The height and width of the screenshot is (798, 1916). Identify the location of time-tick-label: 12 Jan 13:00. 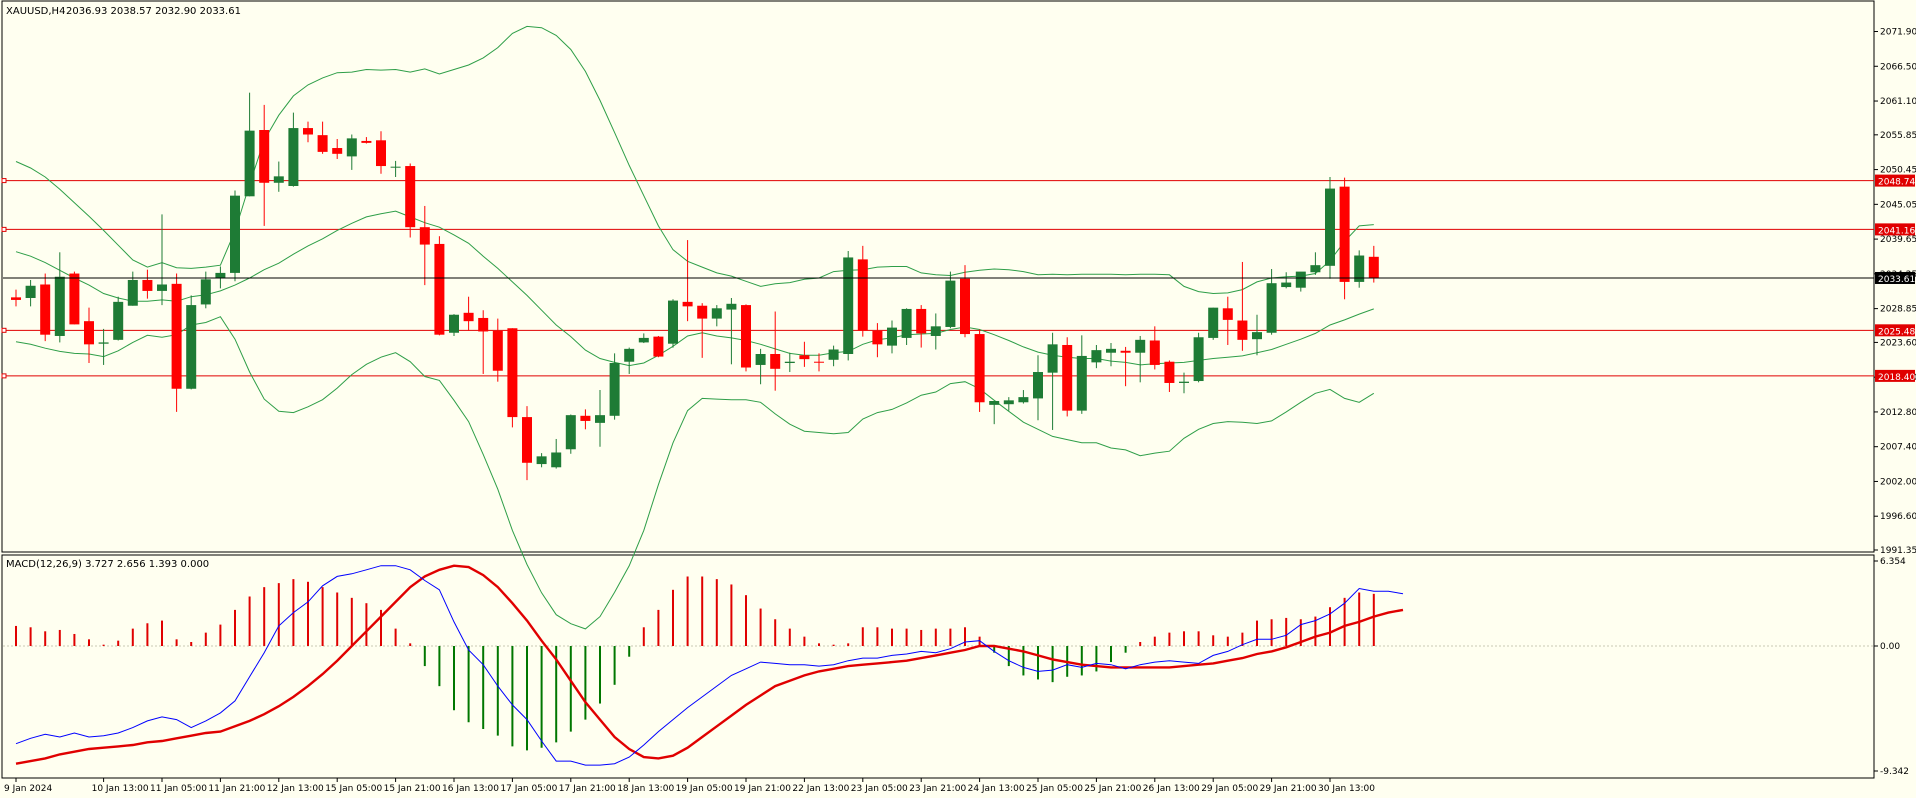
(295, 789).